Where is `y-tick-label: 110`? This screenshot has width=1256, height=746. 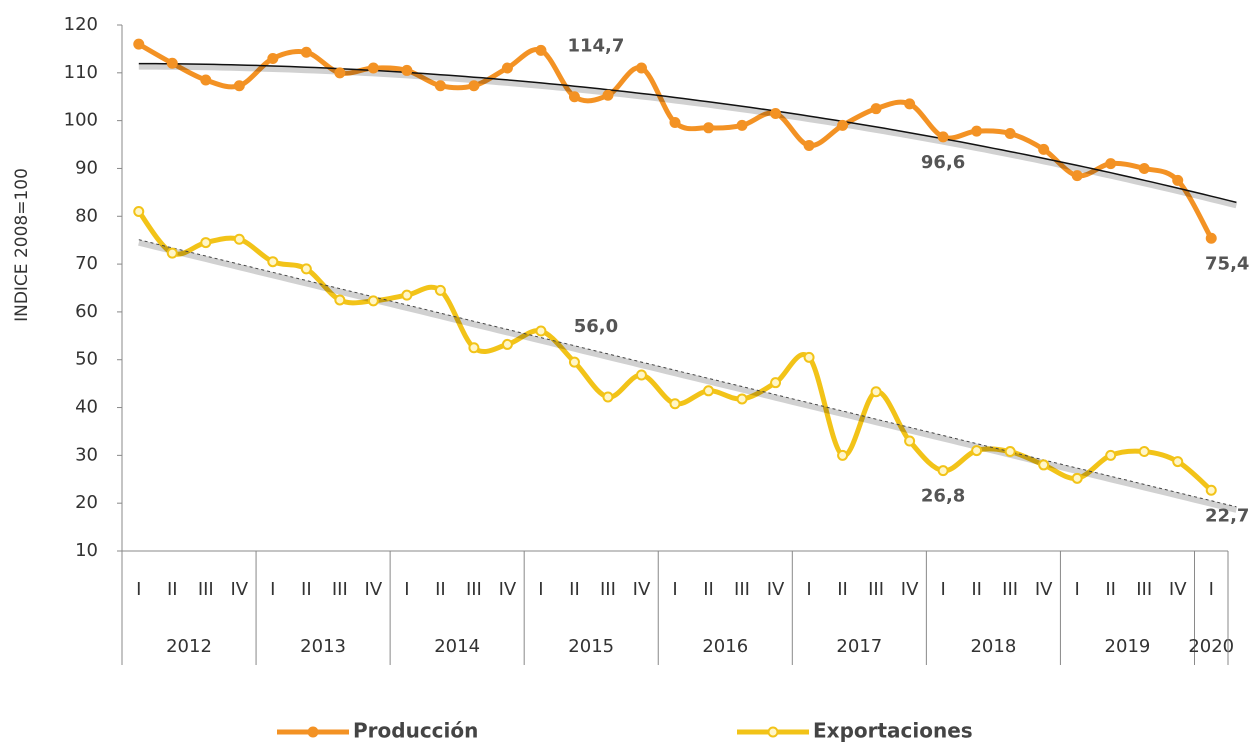
y-tick-label: 110 is located at coordinates (81, 72).